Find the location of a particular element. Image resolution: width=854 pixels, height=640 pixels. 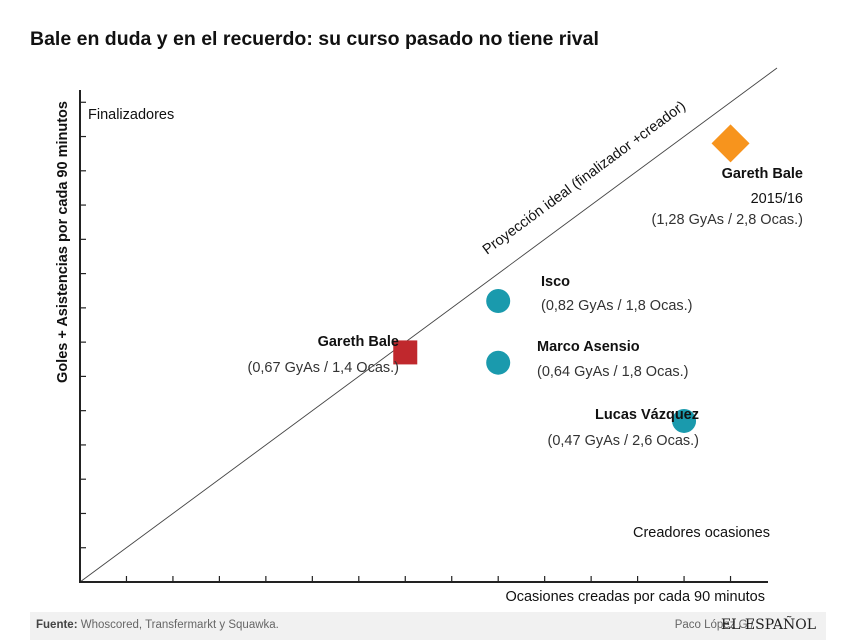

source-label: Fuente: is located at coordinates (57, 625).